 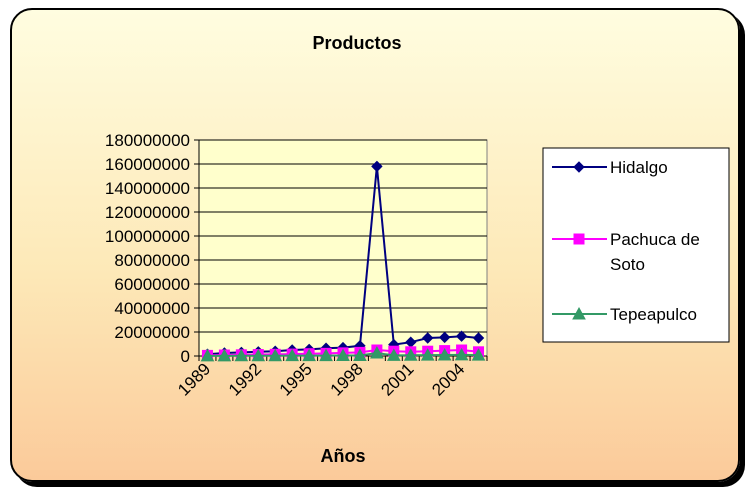 I want to click on y-tick-label: 100000000, so click(x=147, y=236).